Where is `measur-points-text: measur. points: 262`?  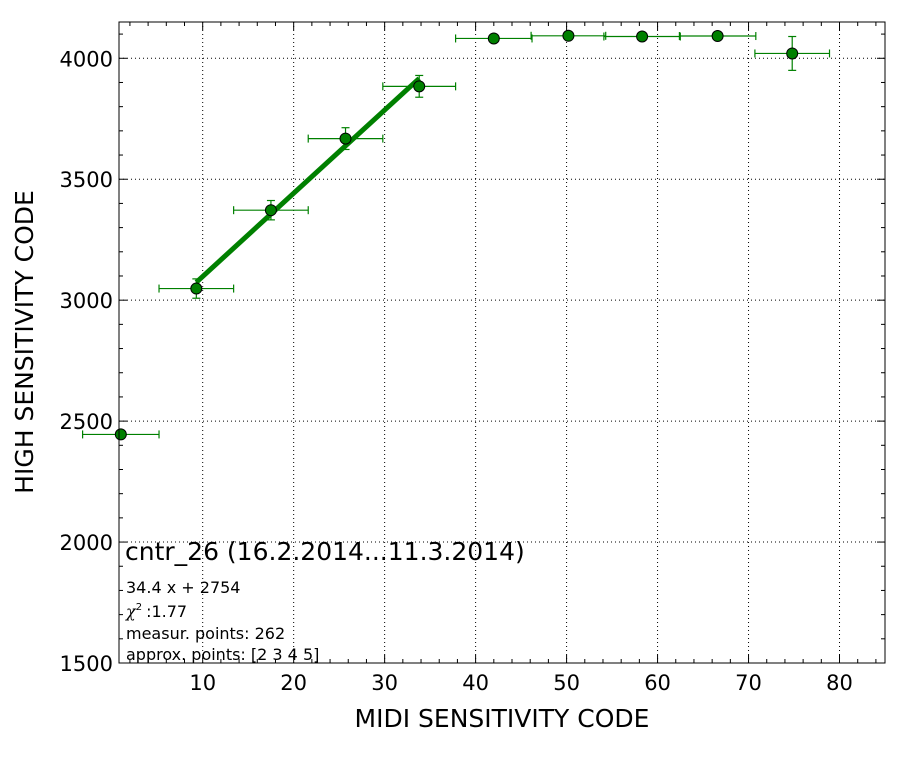
measur-points-text: measur. points: 262 is located at coordinates (205, 633).